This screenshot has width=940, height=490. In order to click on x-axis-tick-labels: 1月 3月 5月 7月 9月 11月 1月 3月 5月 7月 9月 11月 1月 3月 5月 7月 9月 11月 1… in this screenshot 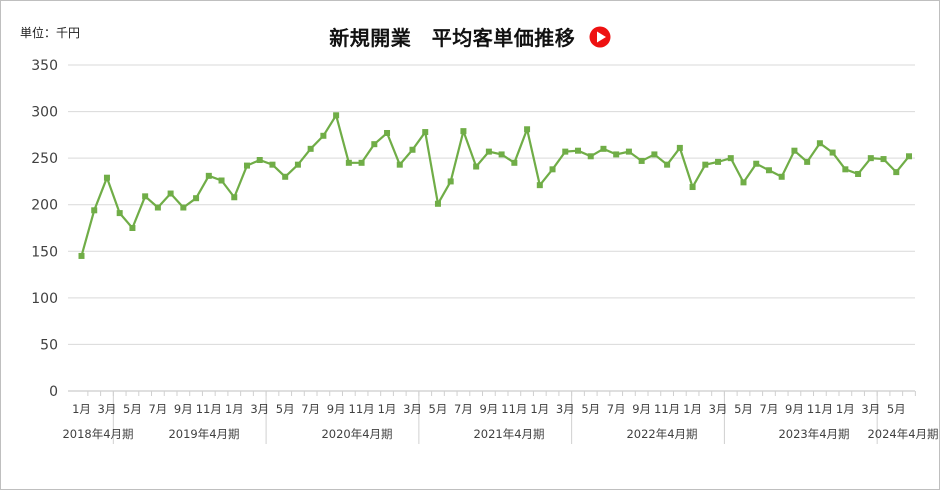, I will do `click(489, 409)`.